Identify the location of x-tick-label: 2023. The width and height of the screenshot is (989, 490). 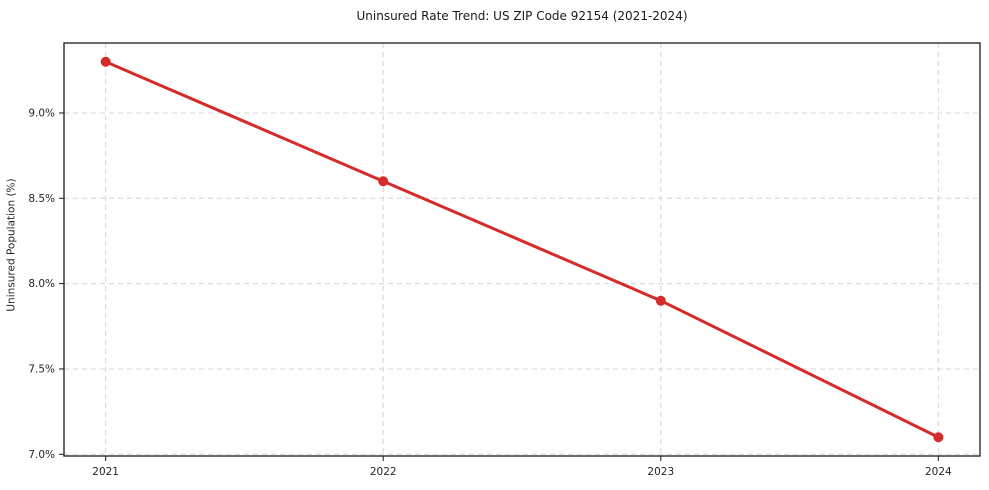
(660, 472).